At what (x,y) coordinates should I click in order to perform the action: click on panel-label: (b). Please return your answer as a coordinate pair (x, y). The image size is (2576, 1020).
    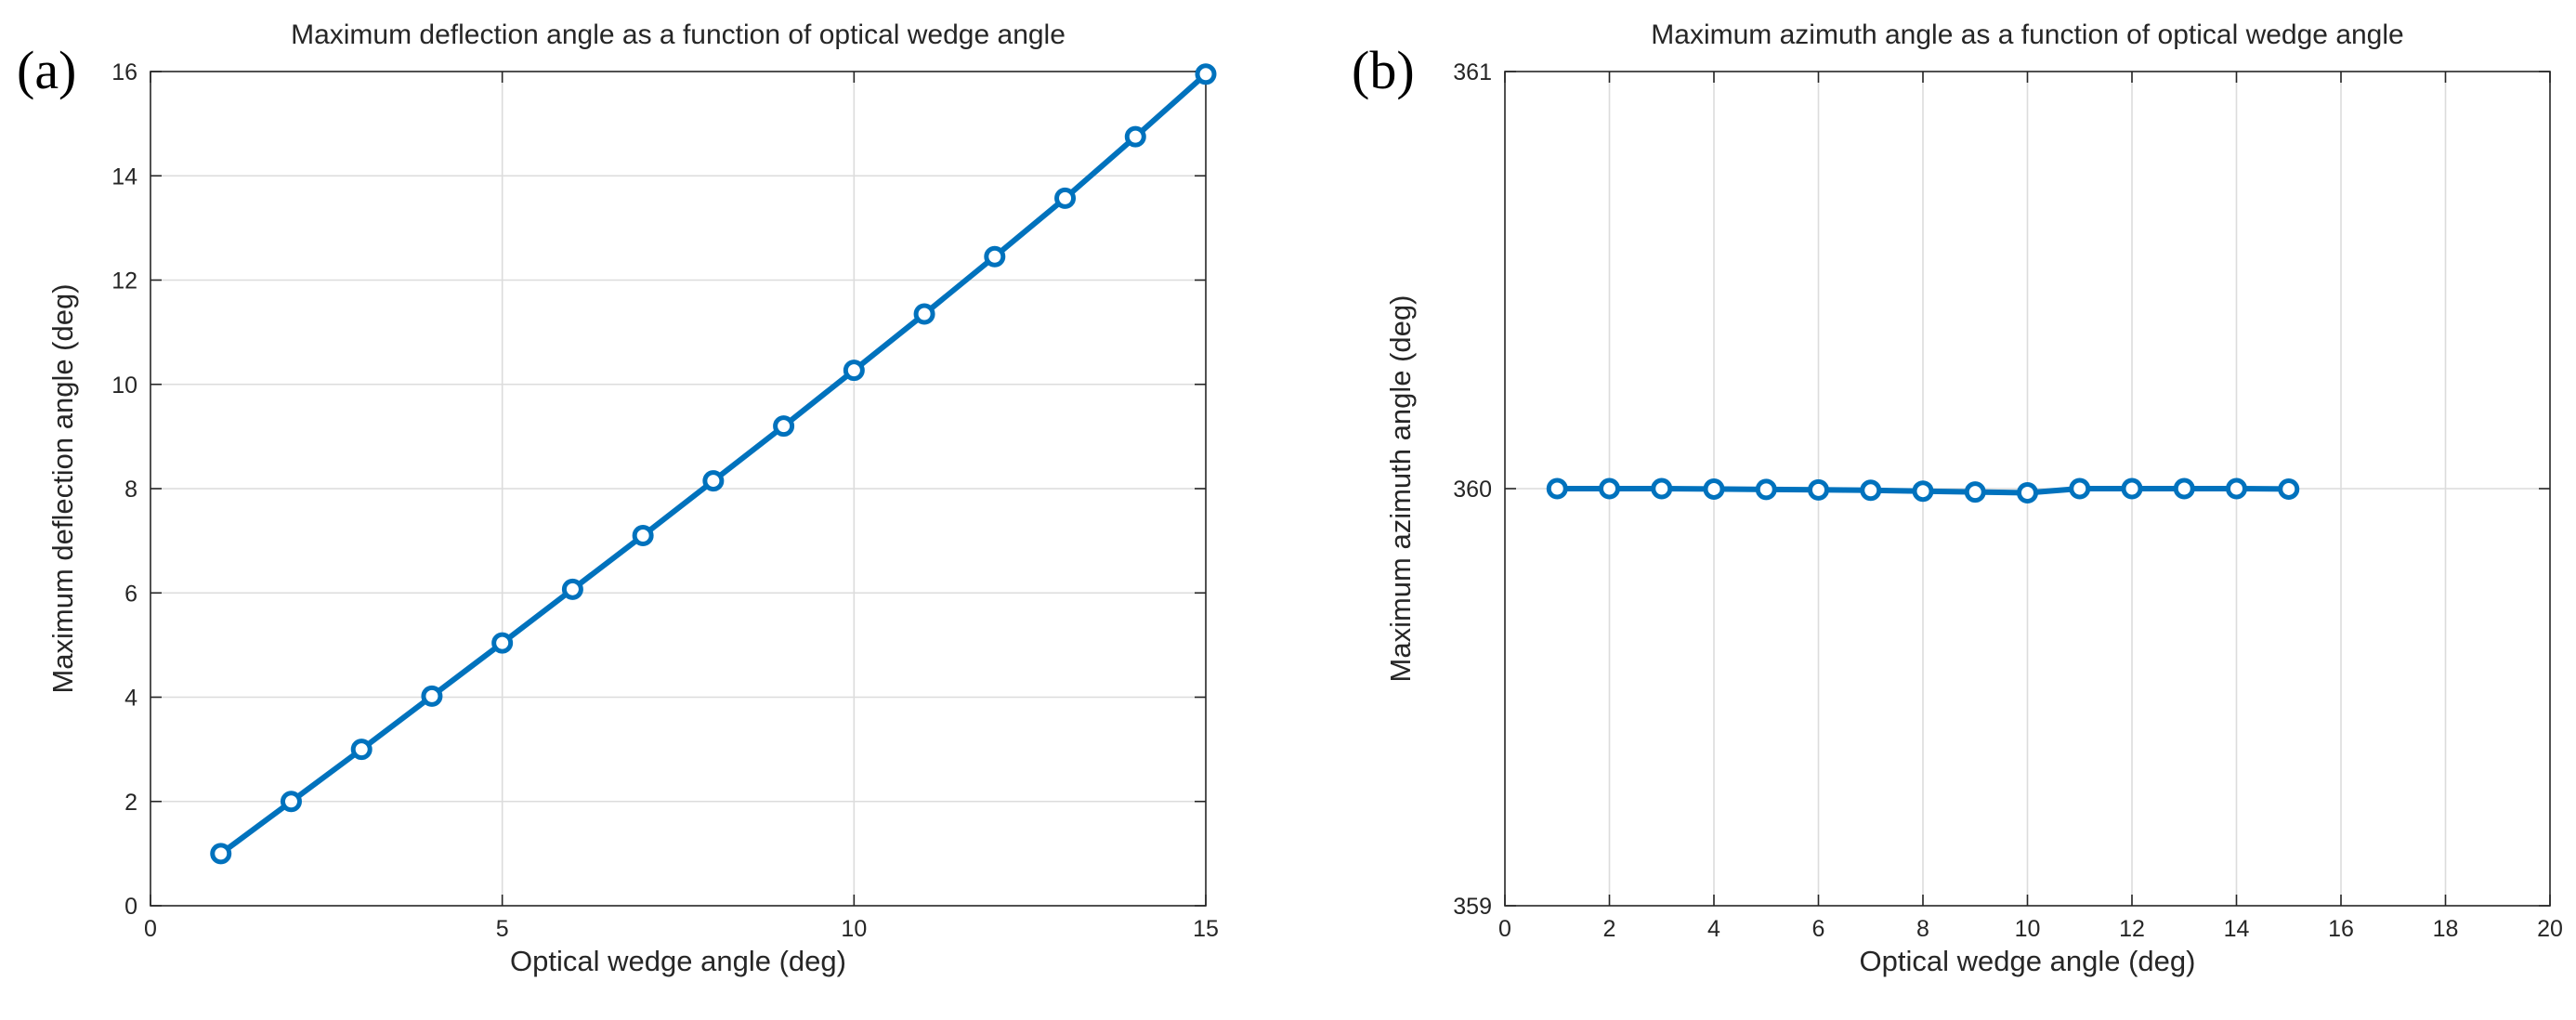
    Looking at the image, I should click on (1383, 70).